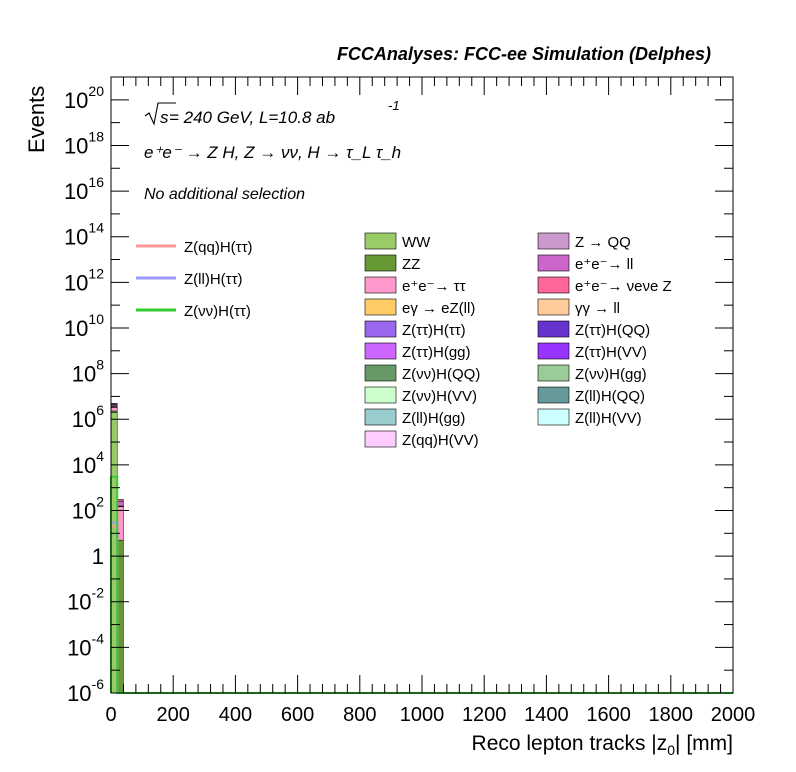 This screenshot has width=796, height=772. I want to click on x-tick-label: 0, so click(110, 715).